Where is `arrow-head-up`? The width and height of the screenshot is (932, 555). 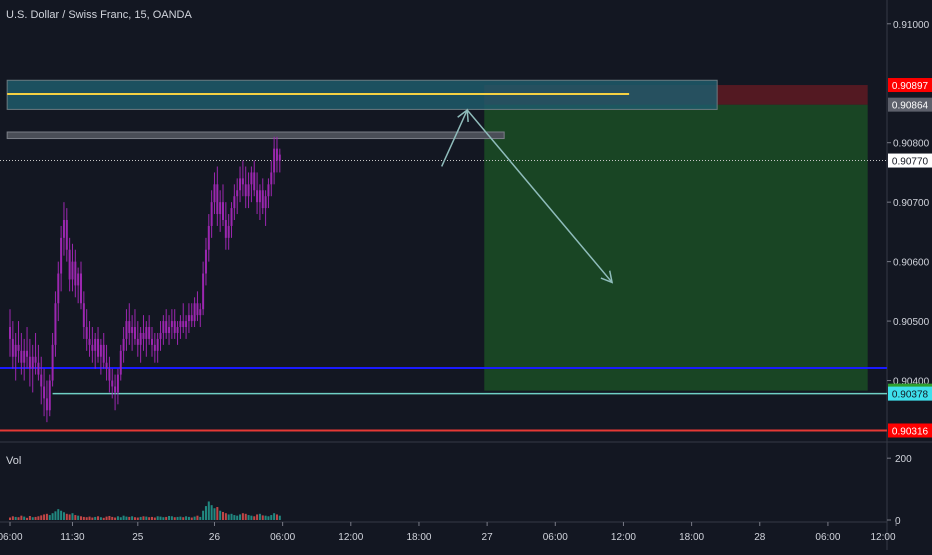
arrow-head-up is located at coordinates (463, 115).